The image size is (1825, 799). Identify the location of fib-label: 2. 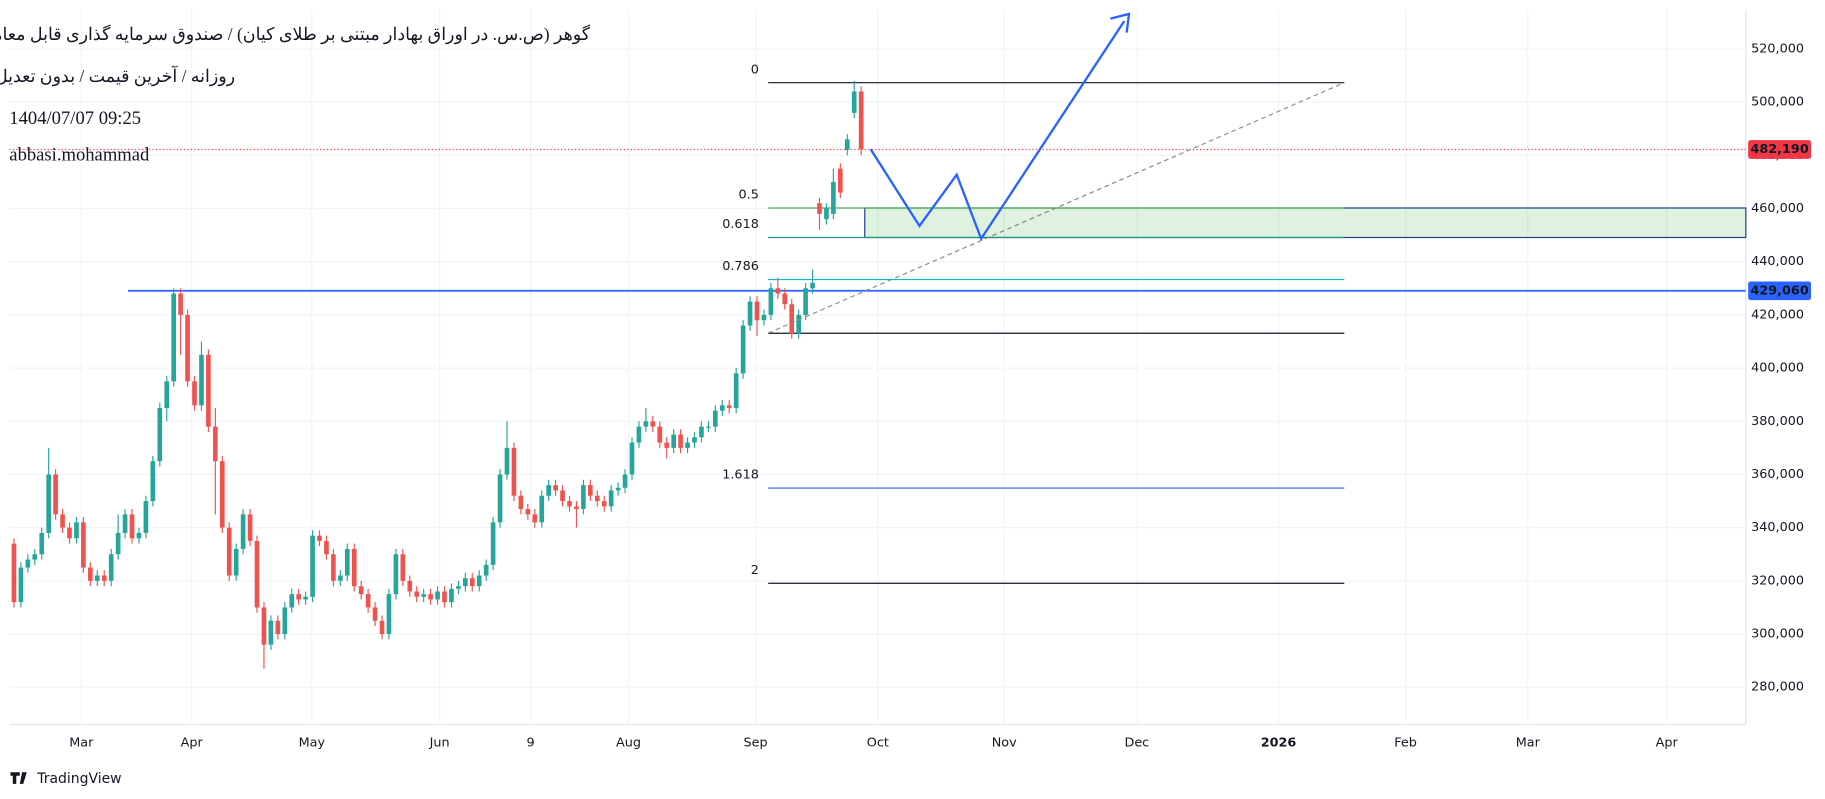
(755, 570).